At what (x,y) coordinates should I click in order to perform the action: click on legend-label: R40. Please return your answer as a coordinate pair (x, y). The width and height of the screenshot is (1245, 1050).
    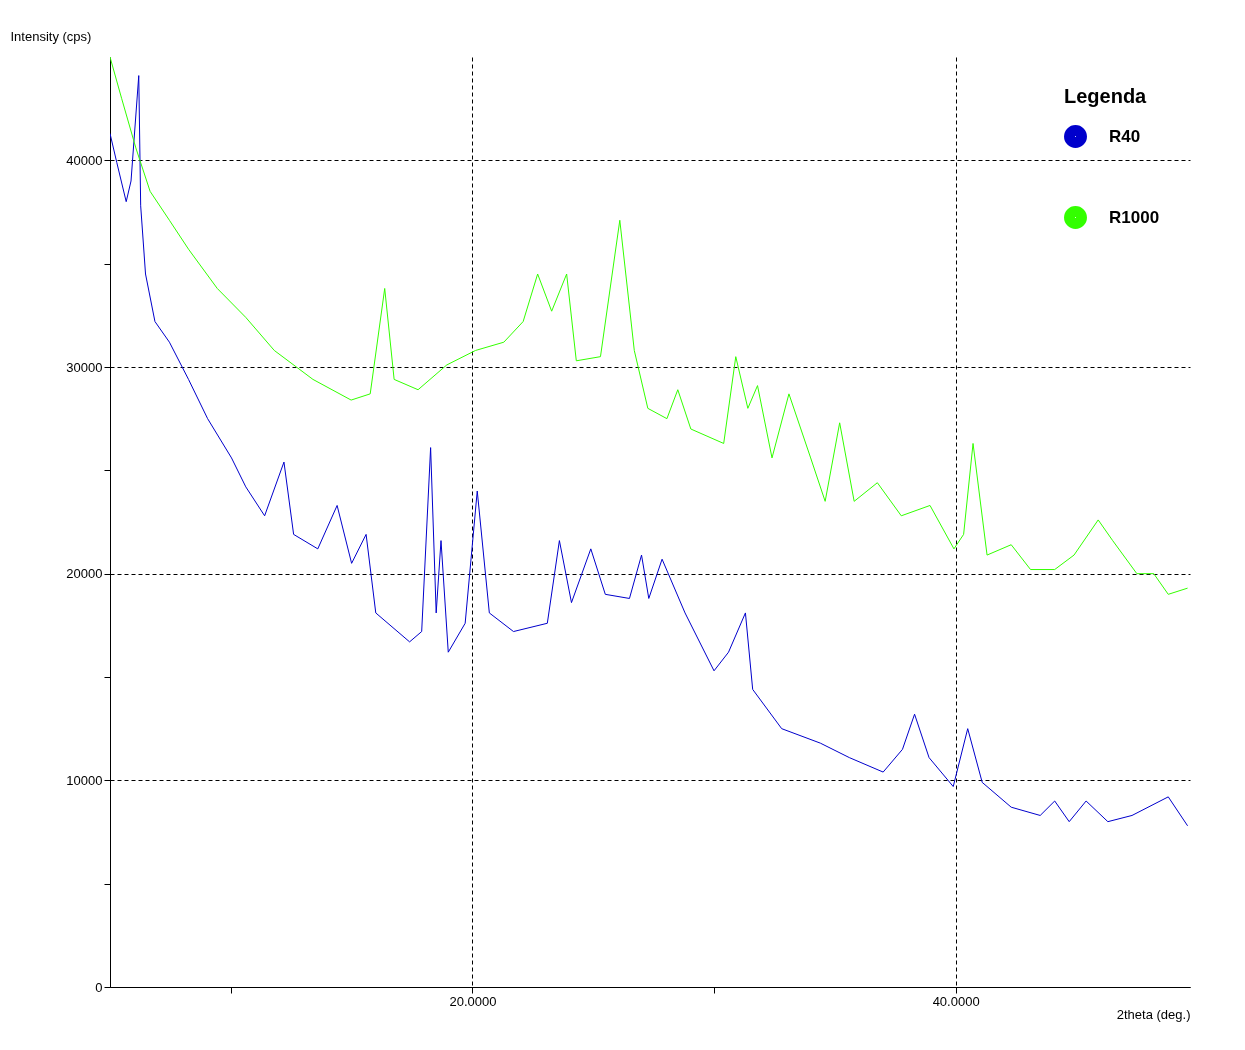
    Looking at the image, I should click on (1125, 136).